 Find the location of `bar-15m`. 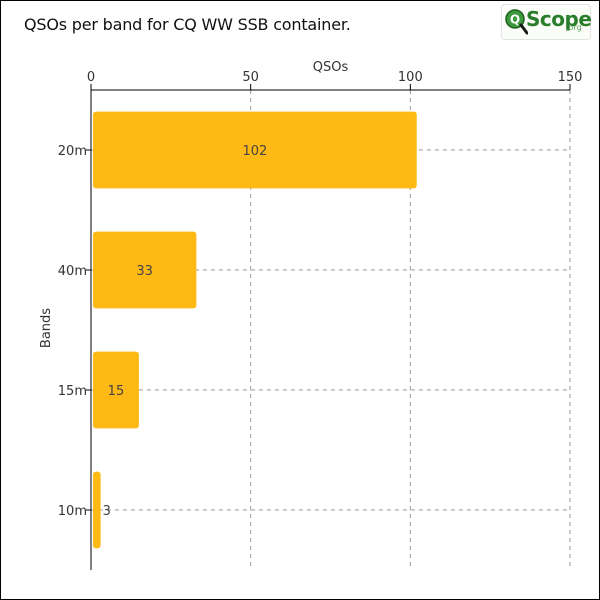

bar-15m is located at coordinates (116, 390).